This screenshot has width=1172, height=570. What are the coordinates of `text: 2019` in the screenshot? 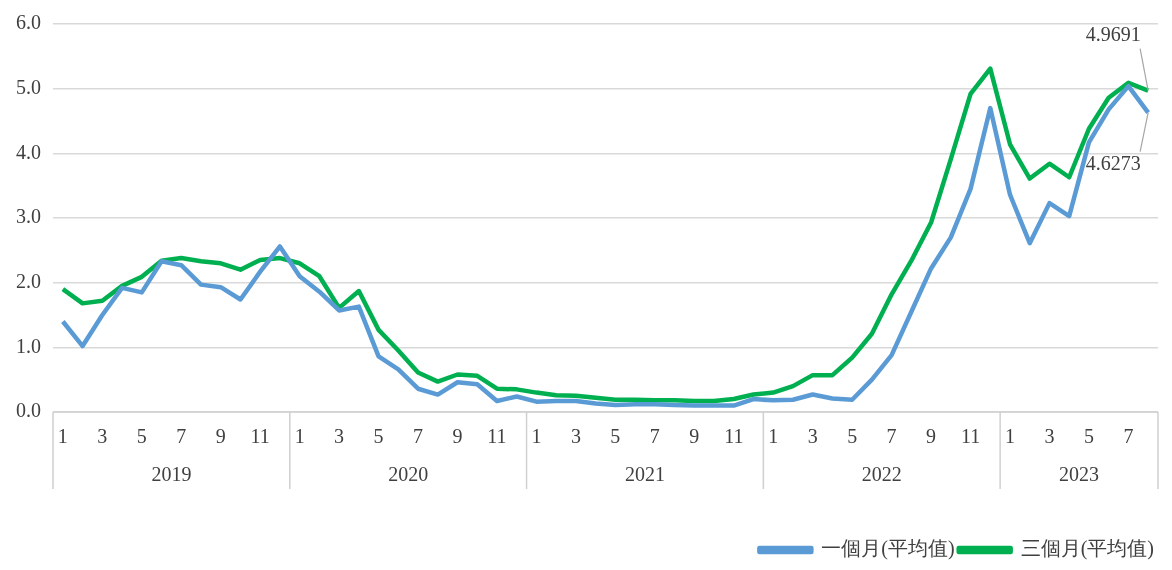 It's located at (171, 474).